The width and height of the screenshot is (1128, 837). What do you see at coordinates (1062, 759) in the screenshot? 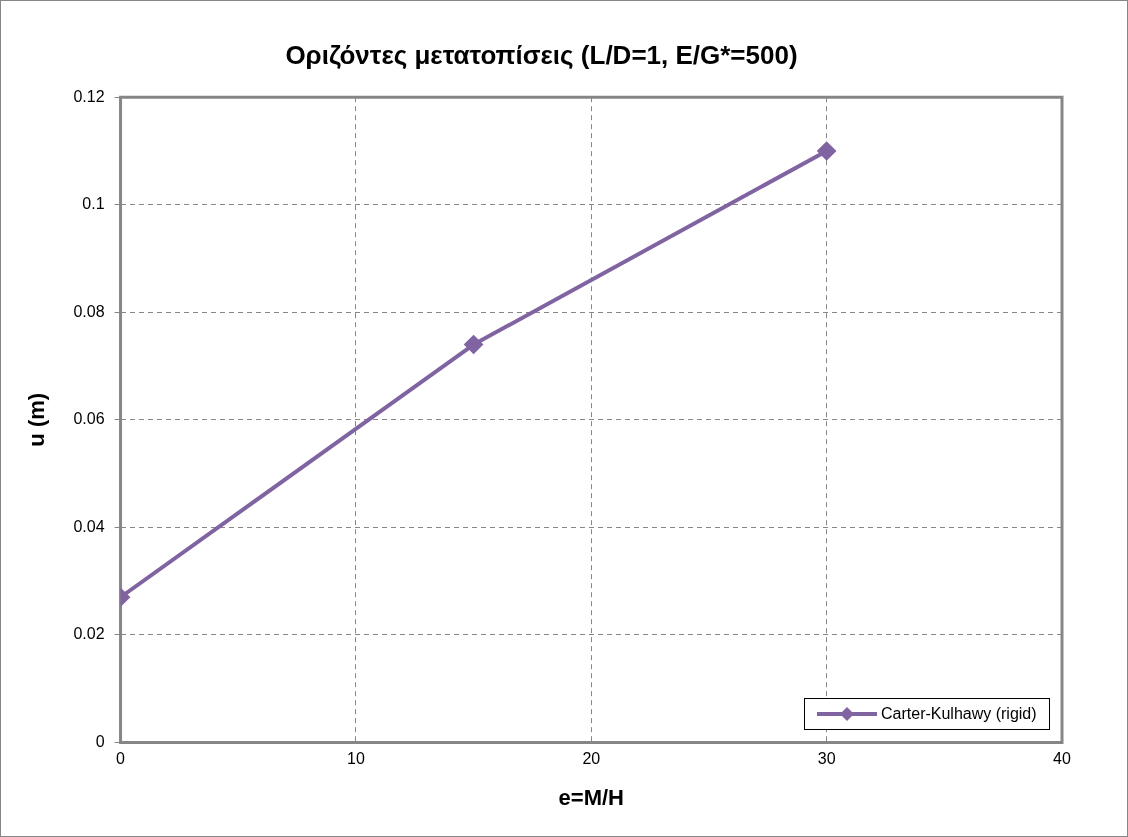
I see `x-tick-label: 40` at bounding box center [1062, 759].